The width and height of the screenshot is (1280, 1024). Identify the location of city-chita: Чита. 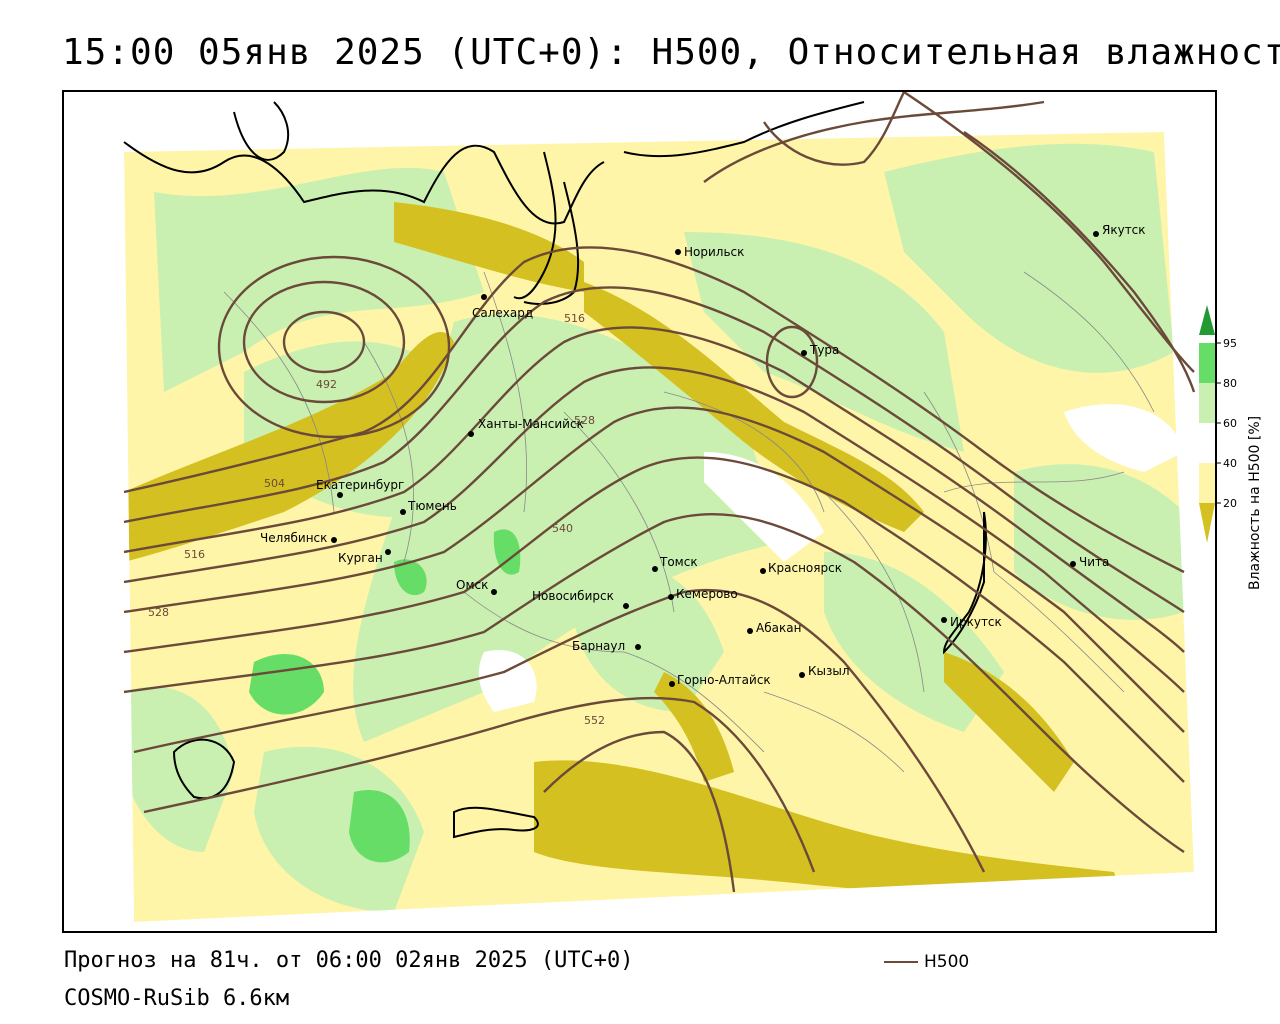
(1089, 562).